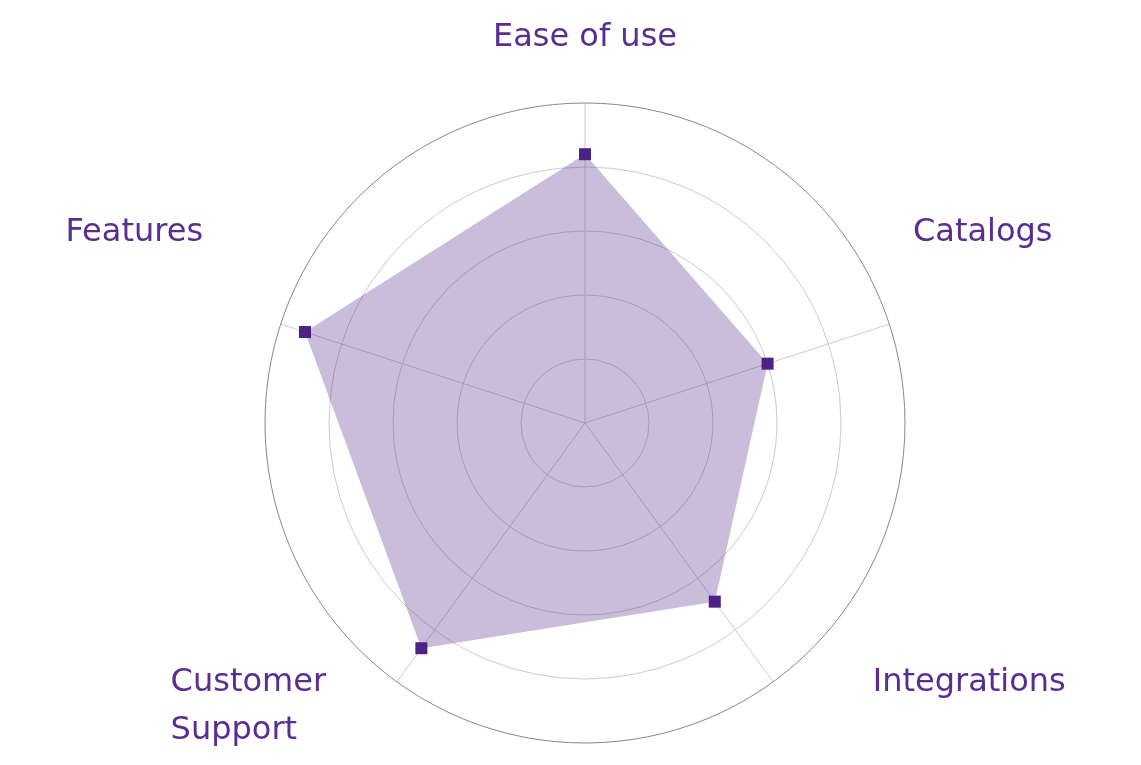 This screenshot has width=1141, height=765. I want to click on spoke-label: Catalogs, so click(982, 229).